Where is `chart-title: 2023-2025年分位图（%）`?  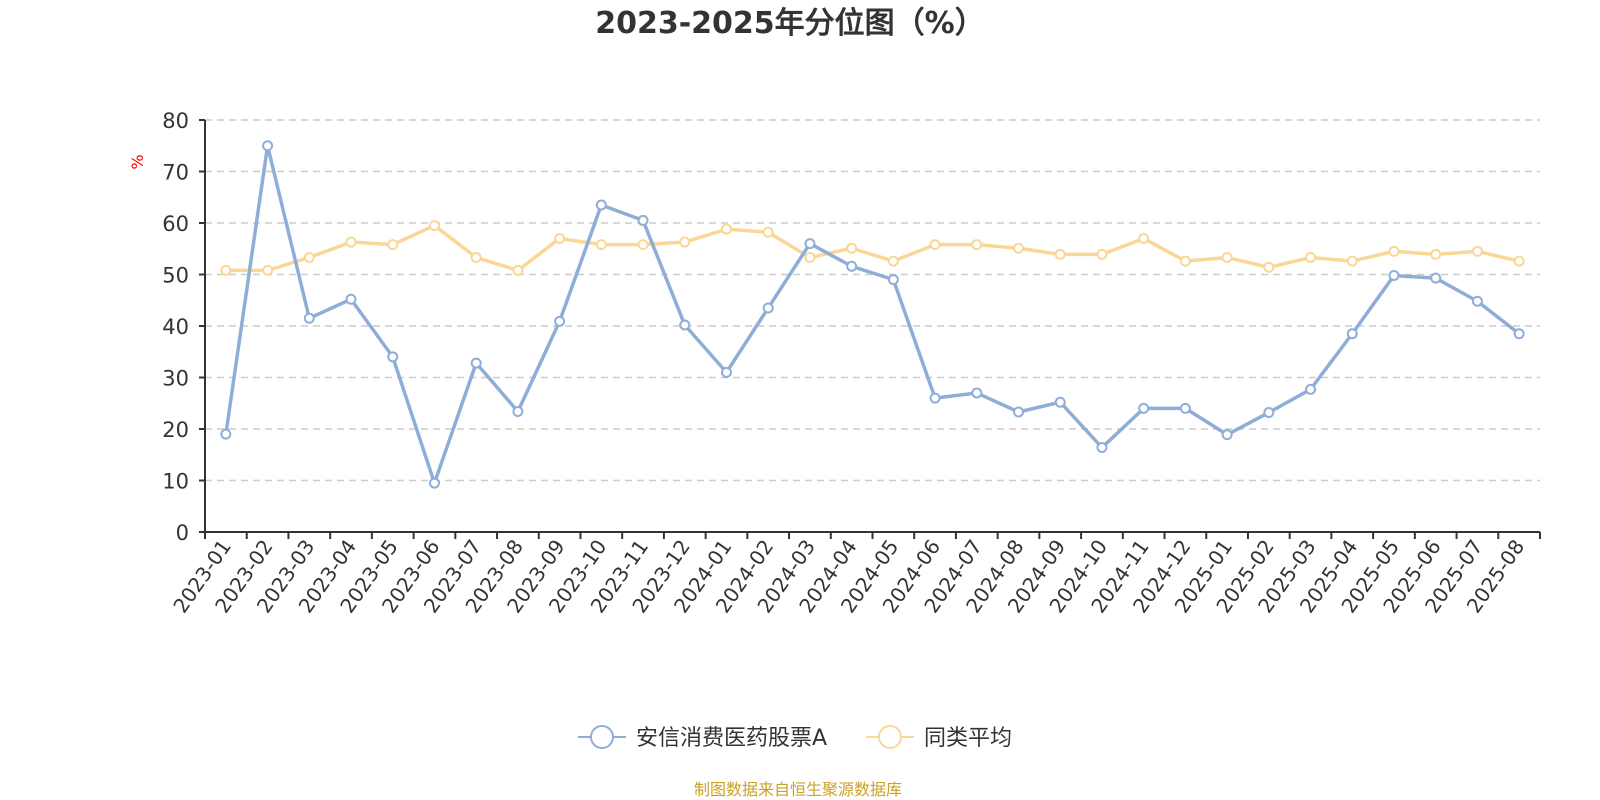
chart-title: 2023-2025年分位图（%） is located at coordinates (790, 23).